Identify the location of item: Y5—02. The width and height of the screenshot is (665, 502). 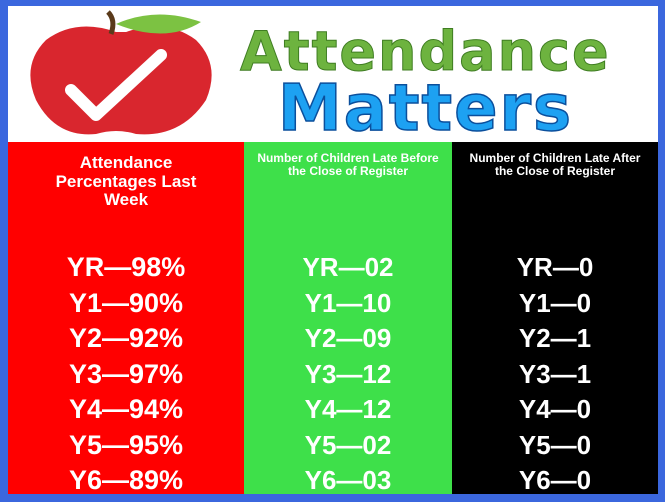
(348, 444).